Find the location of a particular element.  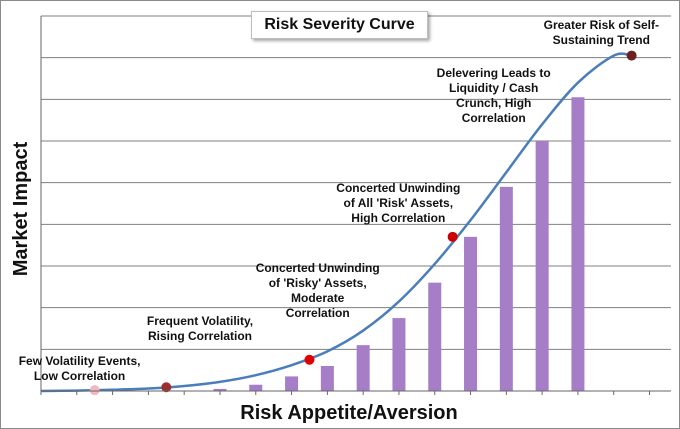

y-axis-label: Market Impact is located at coordinates (21, 208).